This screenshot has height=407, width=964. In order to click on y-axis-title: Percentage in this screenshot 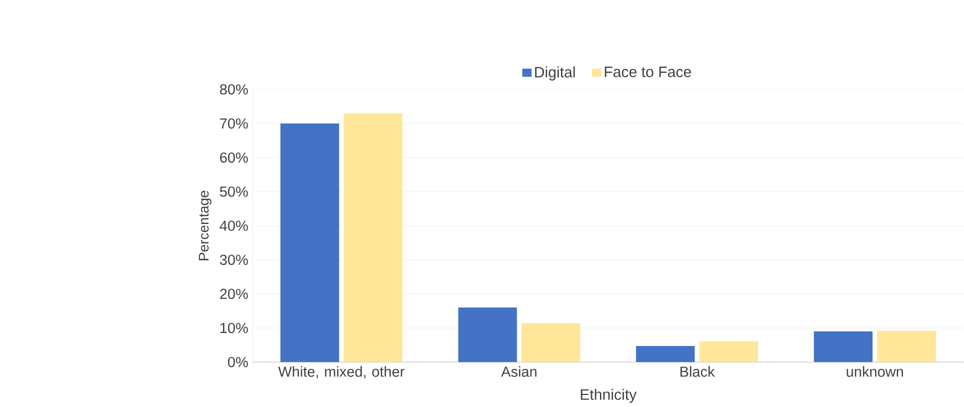, I will do `click(205, 225)`.